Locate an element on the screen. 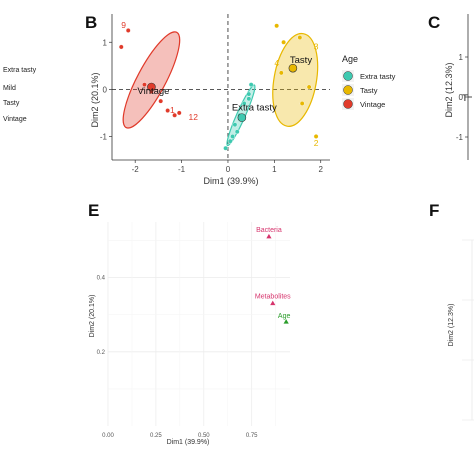 Image resolution: width=474 pixels, height=474 pixels. panel-c-y-axis-title: Dim2 (12.3%) is located at coordinates (449, 89).